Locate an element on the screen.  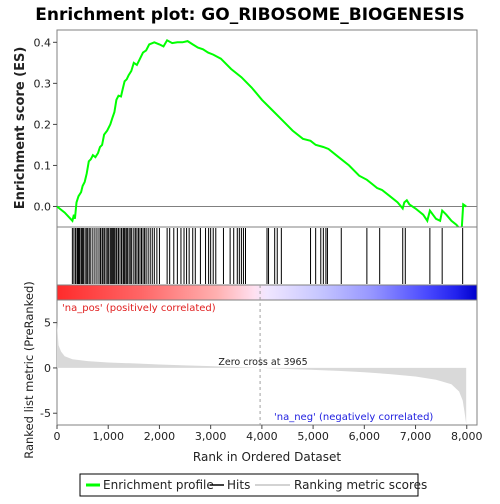
x-tick-label: 4,000 is located at coordinates (262, 436).